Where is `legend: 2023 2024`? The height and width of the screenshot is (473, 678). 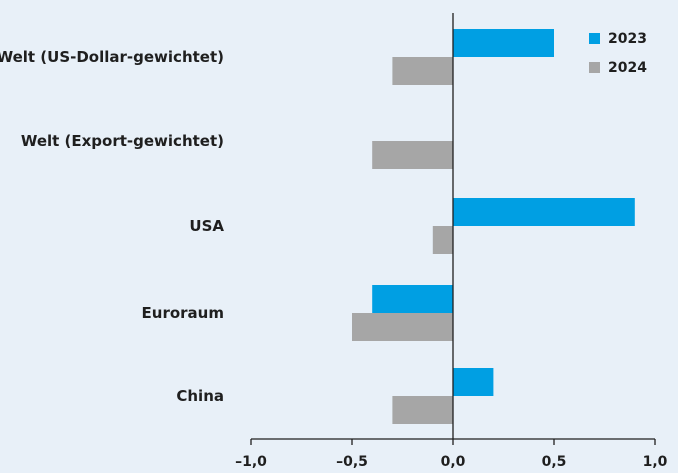
legend: 2023 2024 is located at coordinates (618, 53).